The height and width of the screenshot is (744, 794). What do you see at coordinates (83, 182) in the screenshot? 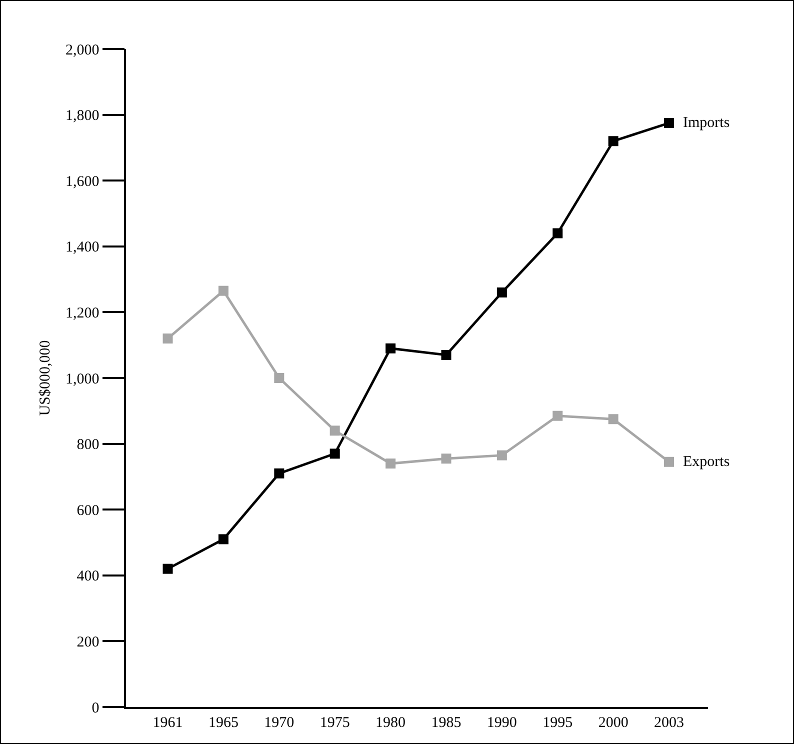
I see `y-tick-label: 1,600` at bounding box center [83, 182].